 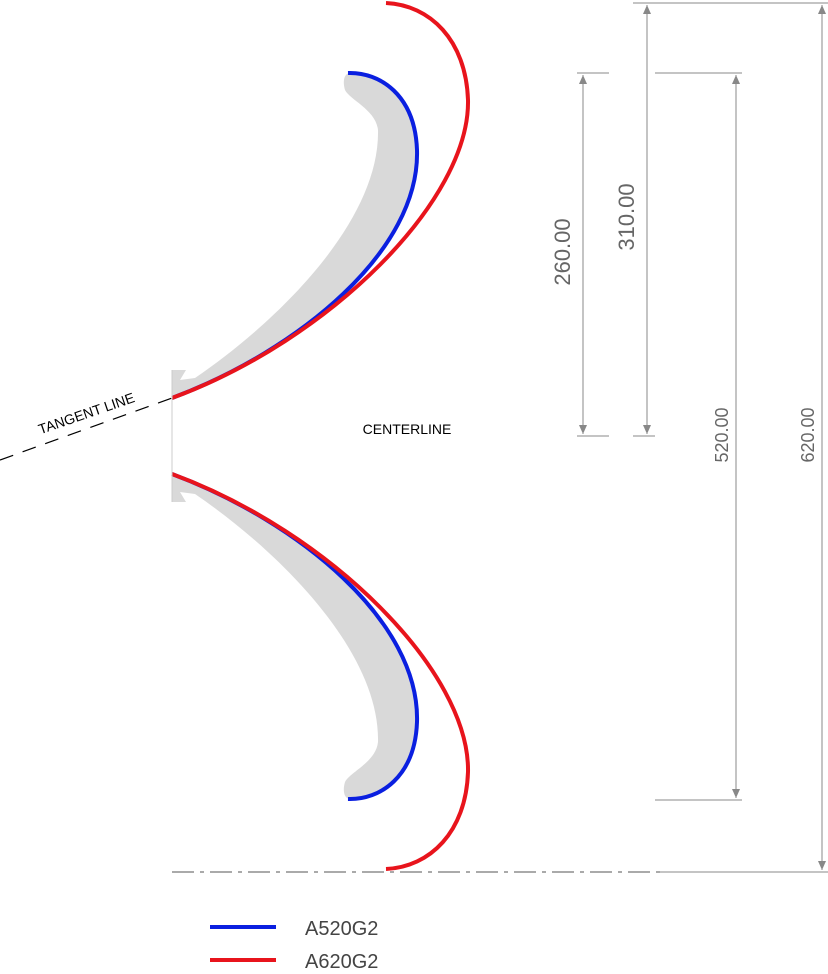 What do you see at coordinates (626, 216) in the screenshot?
I see `dimension-label: 310.00` at bounding box center [626, 216].